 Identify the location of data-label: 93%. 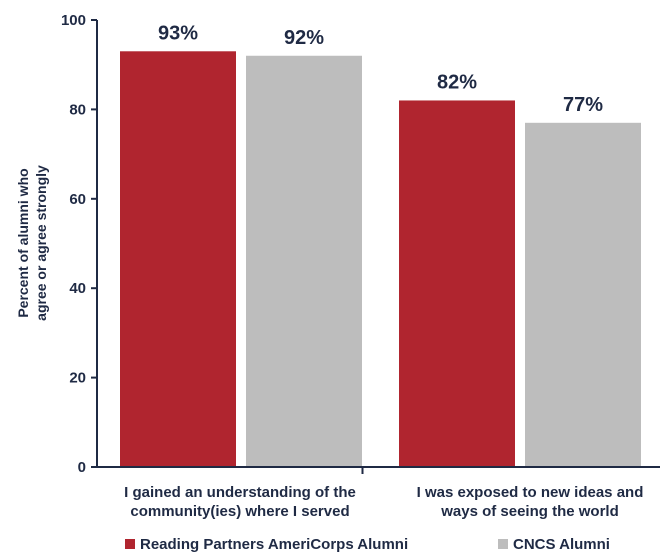
(178, 33).